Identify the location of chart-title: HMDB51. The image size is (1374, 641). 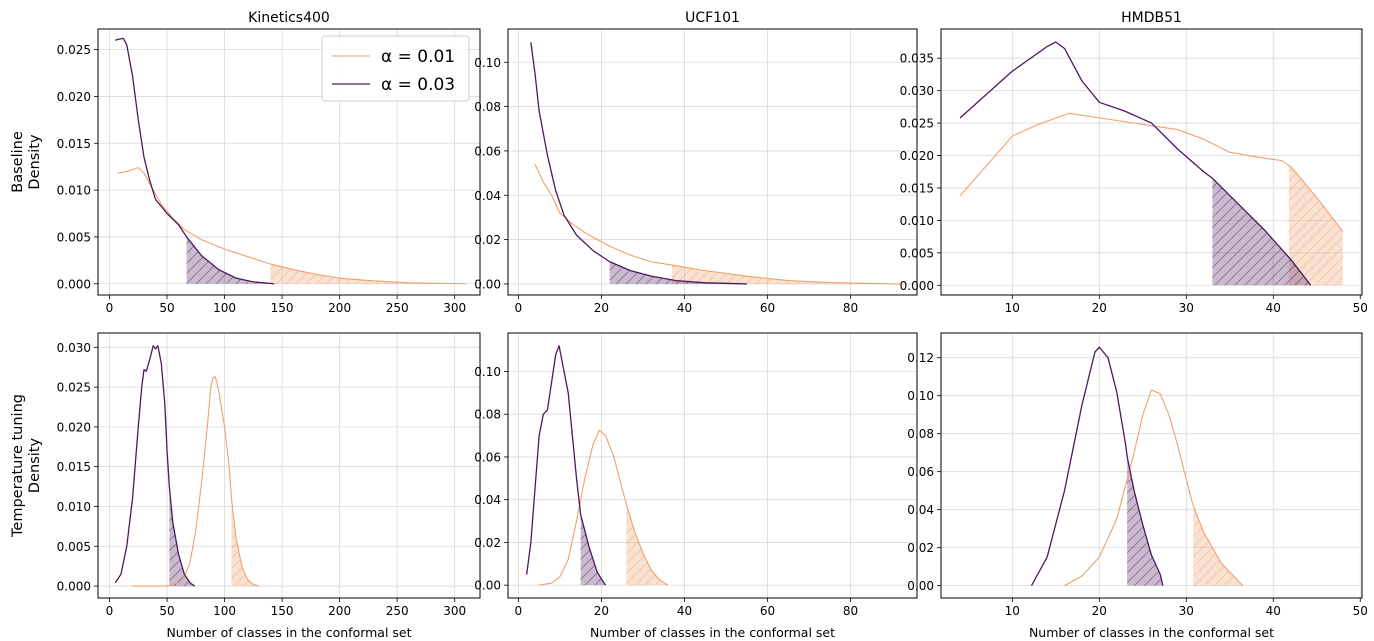
(1151, 18).